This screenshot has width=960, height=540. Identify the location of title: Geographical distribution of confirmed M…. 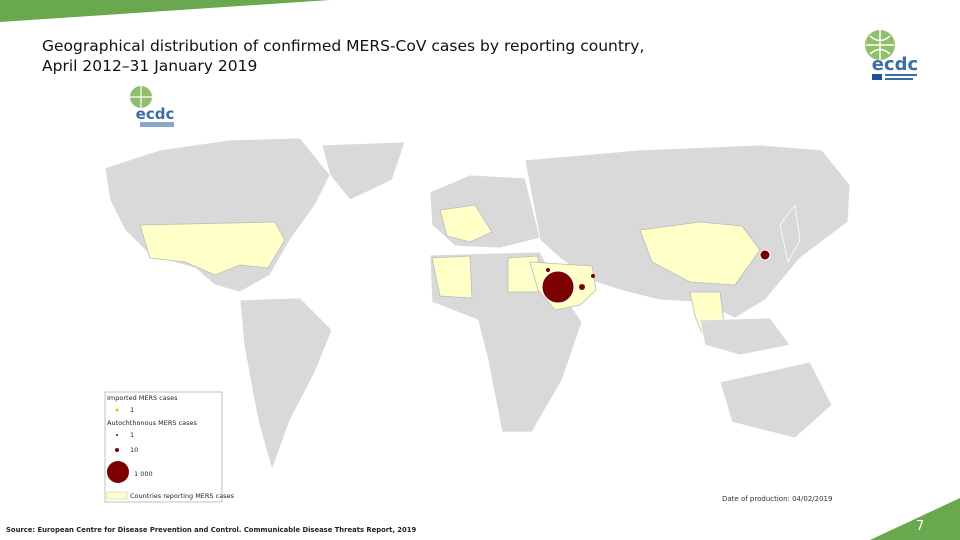
(343, 46).